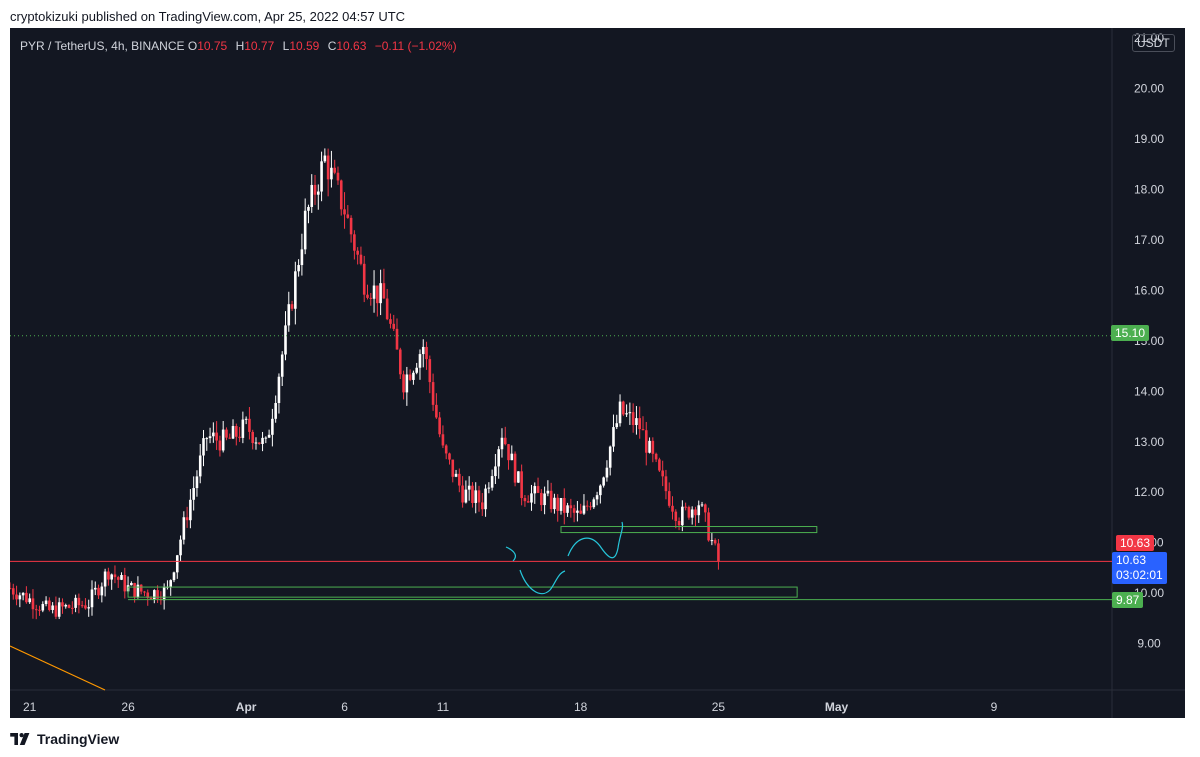 The image size is (1200, 757). What do you see at coordinates (304, 46) in the screenshot?
I see `low-value: 10.59` at bounding box center [304, 46].